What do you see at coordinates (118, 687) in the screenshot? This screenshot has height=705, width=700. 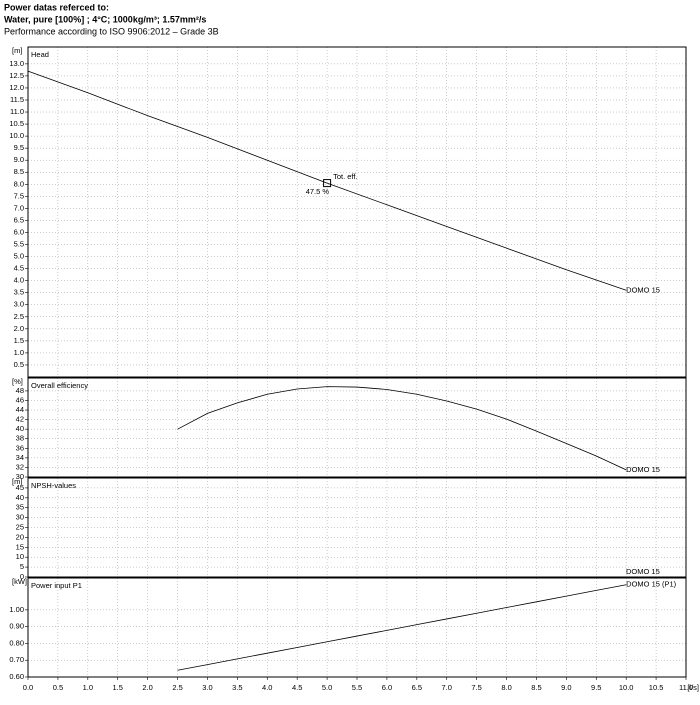 I see `x-tick-label: 1.5` at bounding box center [118, 687].